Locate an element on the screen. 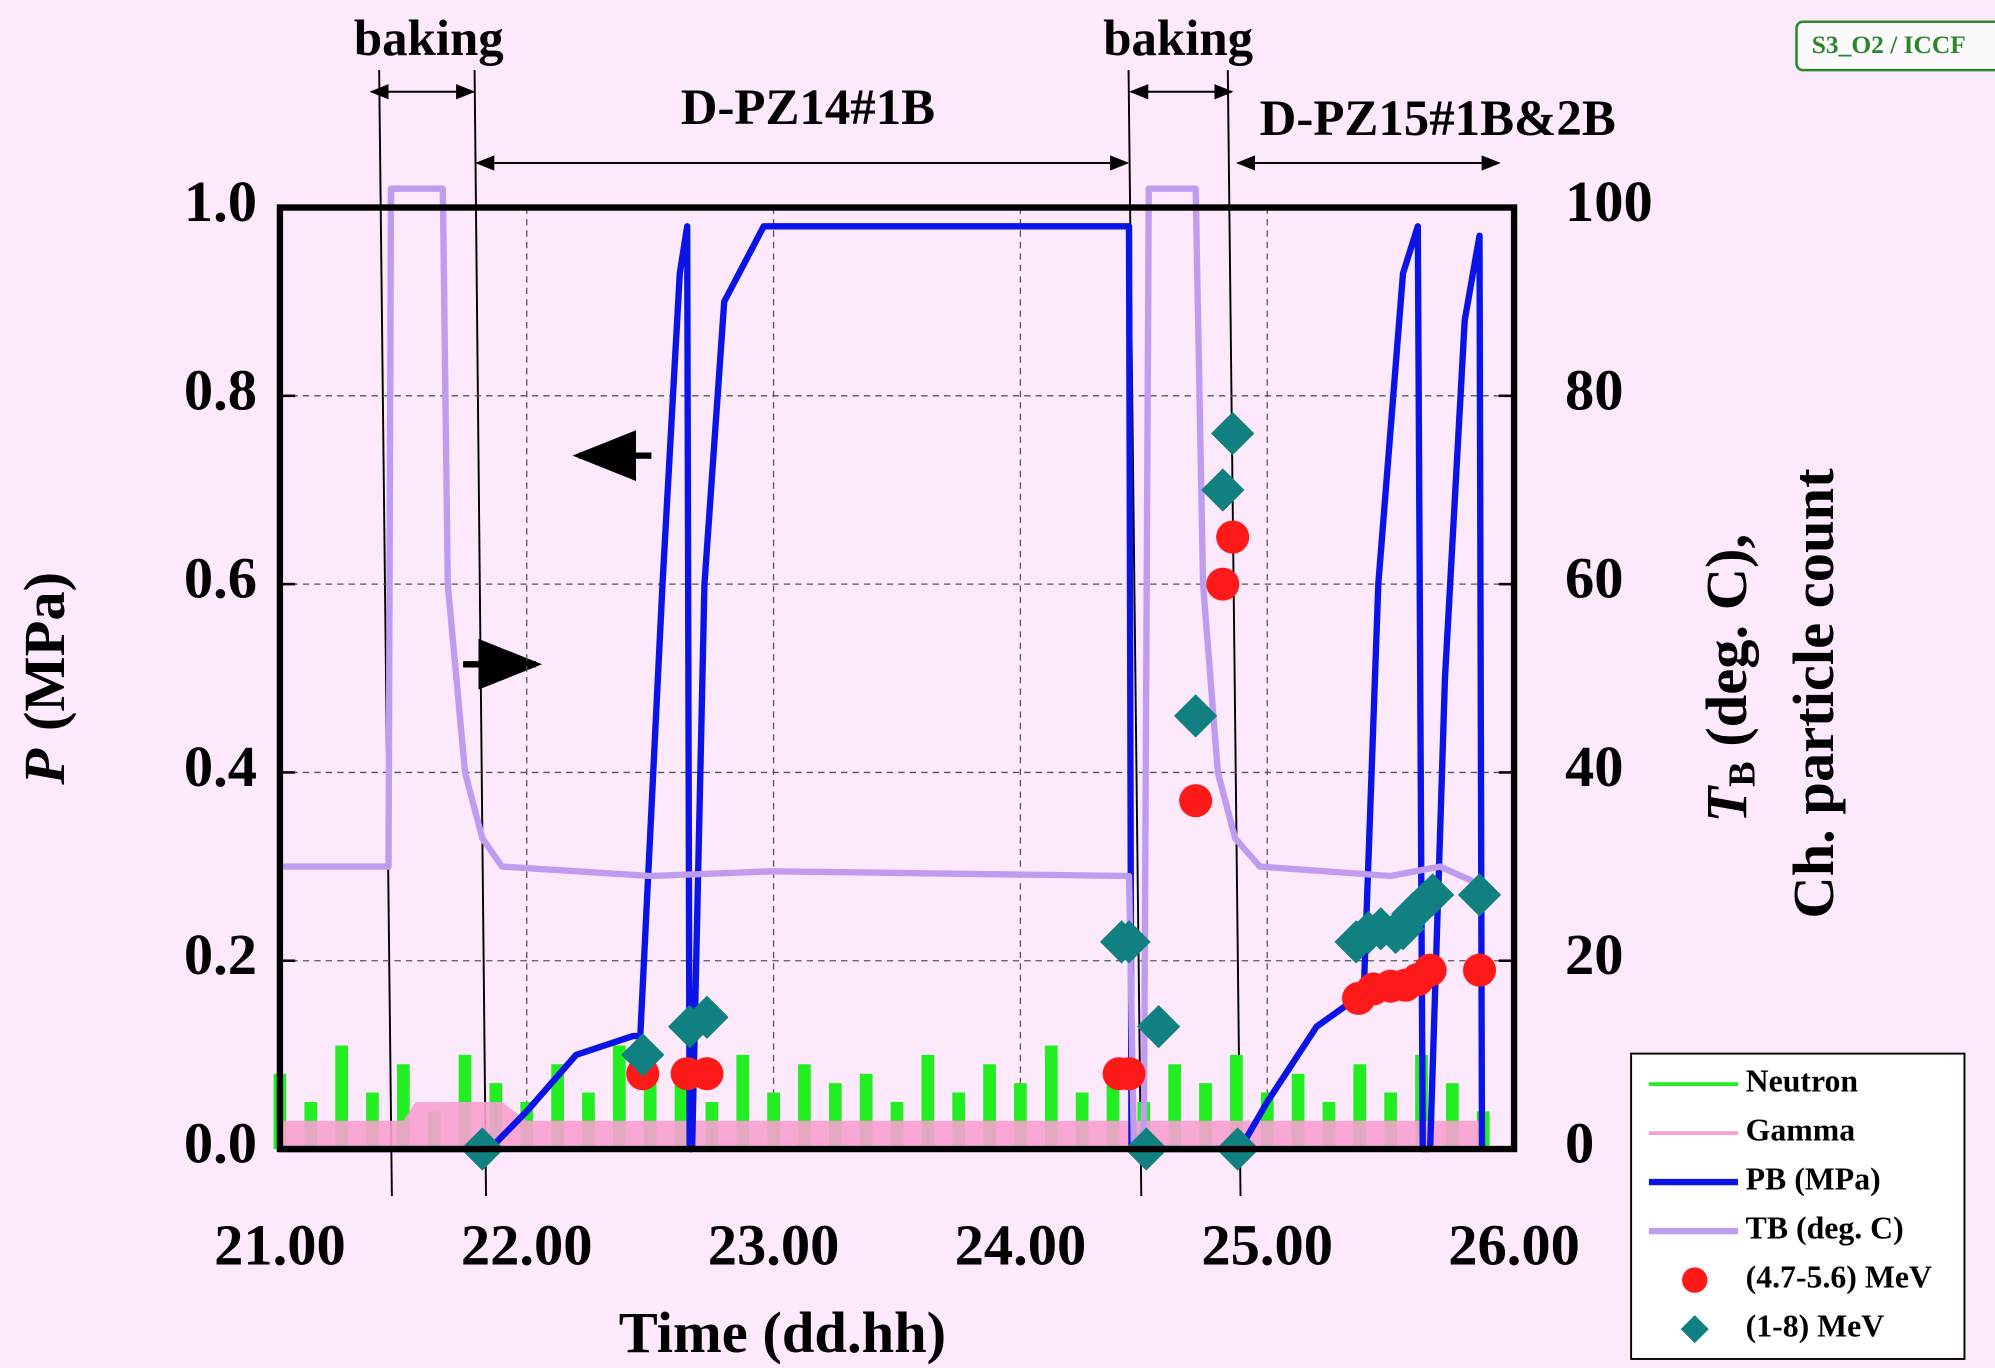 The height and width of the screenshot is (1368, 1995). y-tick-label: 1.0 is located at coordinates (220, 201).